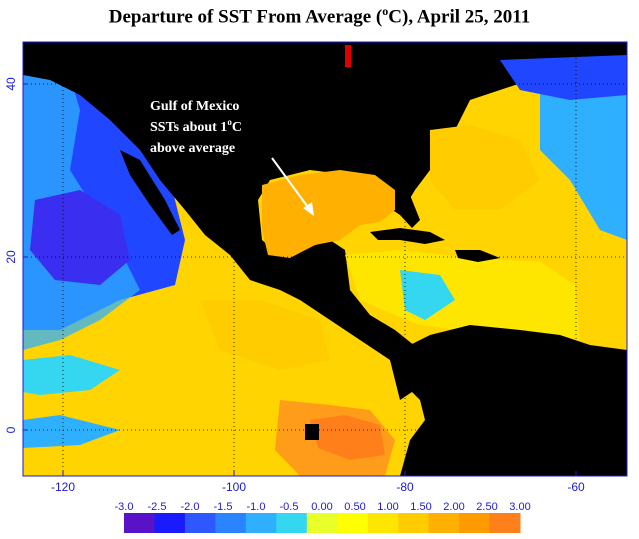 This screenshot has height=539, width=639. Describe the element at coordinates (486, 507) in the screenshot. I see `colorbar-label: 2.50` at that location.